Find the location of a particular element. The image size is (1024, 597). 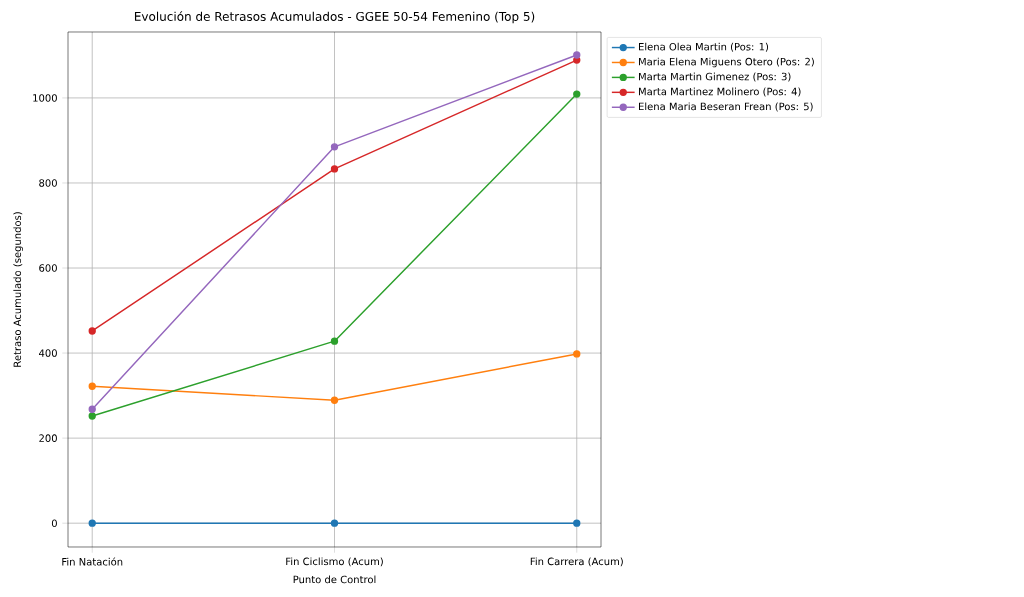

legend-label: Maria Elena Miguens Otero (Pos: 2) is located at coordinates (726, 62).